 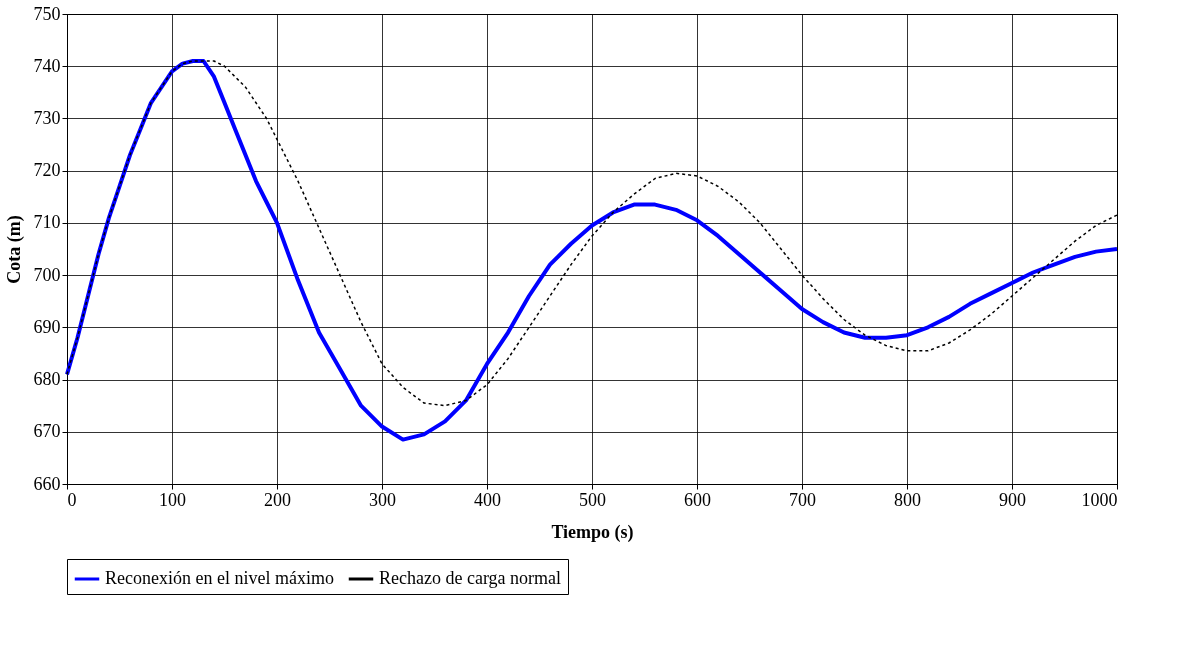 I want to click on x-tick-label: 300, so click(x=382, y=499).